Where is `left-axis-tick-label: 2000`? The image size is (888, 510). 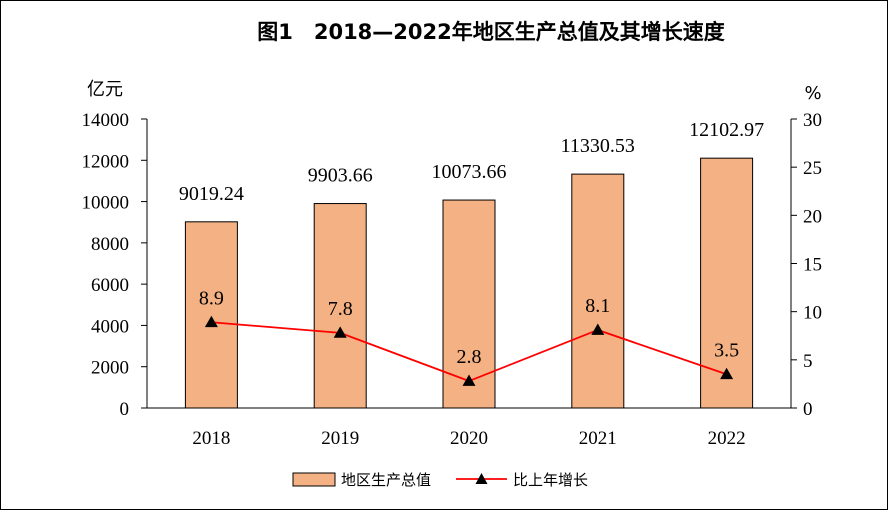 left-axis-tick-label: 2000 is located at coordinates (110, 368).